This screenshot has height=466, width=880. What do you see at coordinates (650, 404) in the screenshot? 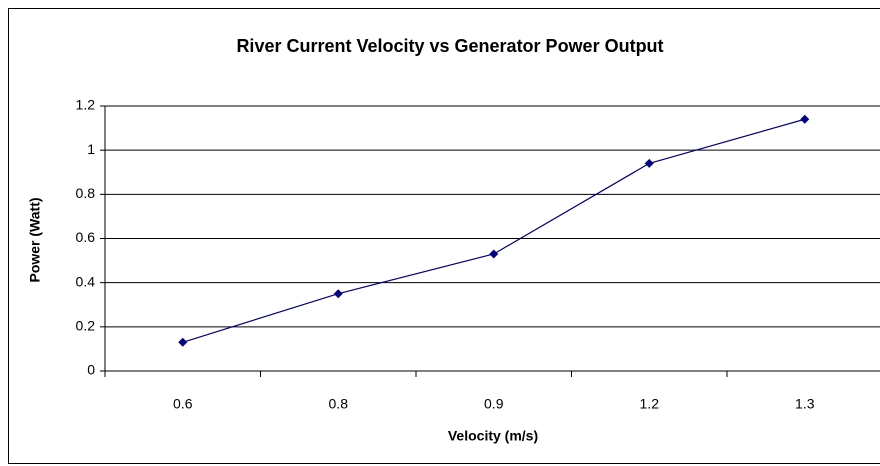
I see `x-tick-label: 1.2` at bounding box center [650, 404].